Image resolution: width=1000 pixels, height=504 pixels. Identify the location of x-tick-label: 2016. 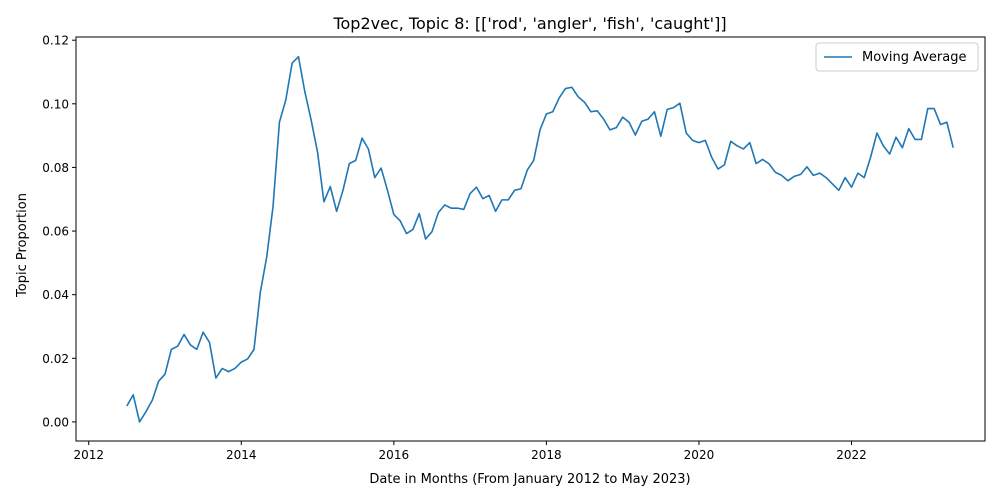
(394, 455).